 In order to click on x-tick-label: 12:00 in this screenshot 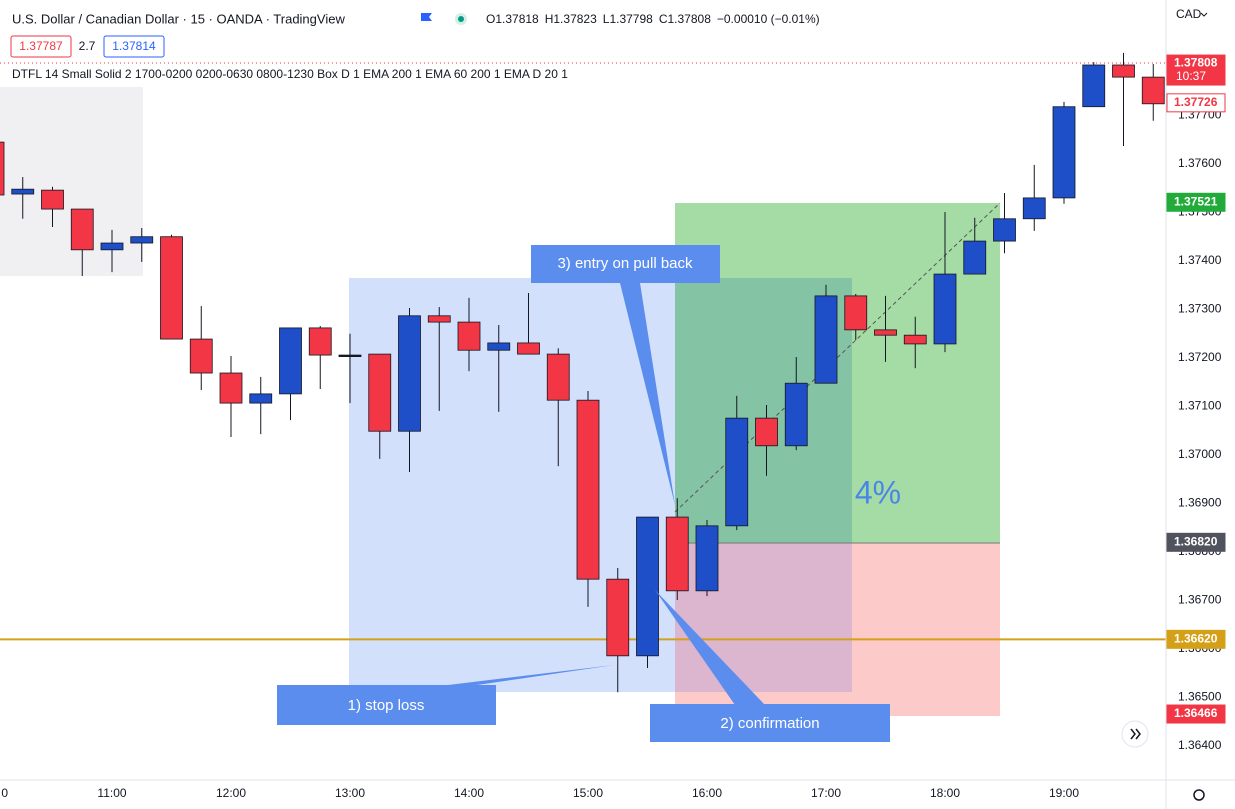, I will do `click(231, 793)`.